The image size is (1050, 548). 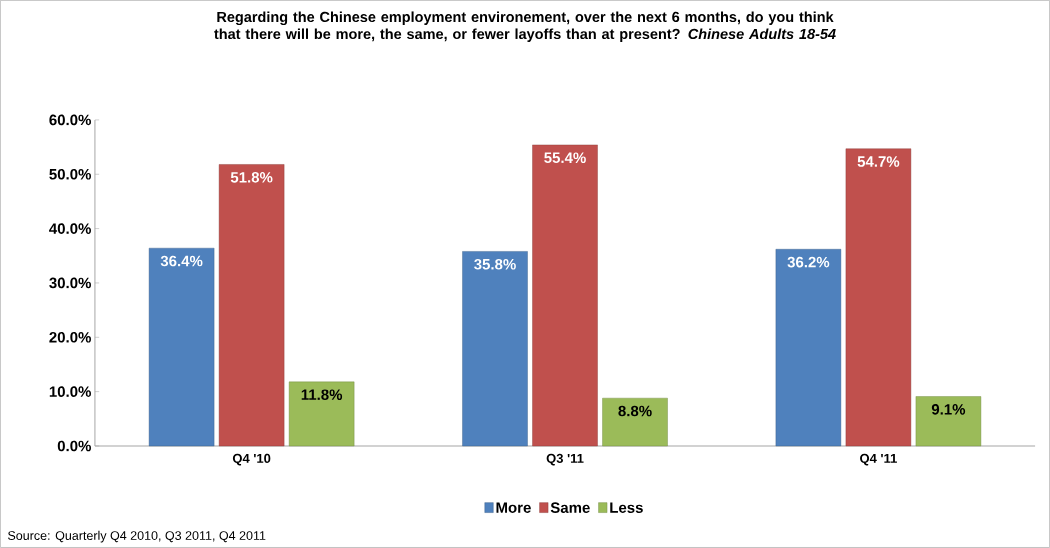 What do you see at coordinates (70, 391) in the screenshot?
I see `y-tick-label: 10.0%` at bounding box center [70, 391].